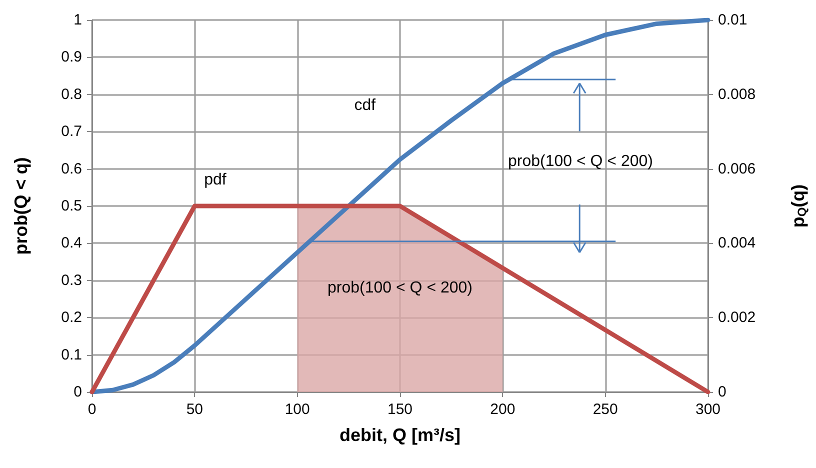 This screenshot has width=816, height=468. I want to click on x-tick-label: 250, so click(605, 409).